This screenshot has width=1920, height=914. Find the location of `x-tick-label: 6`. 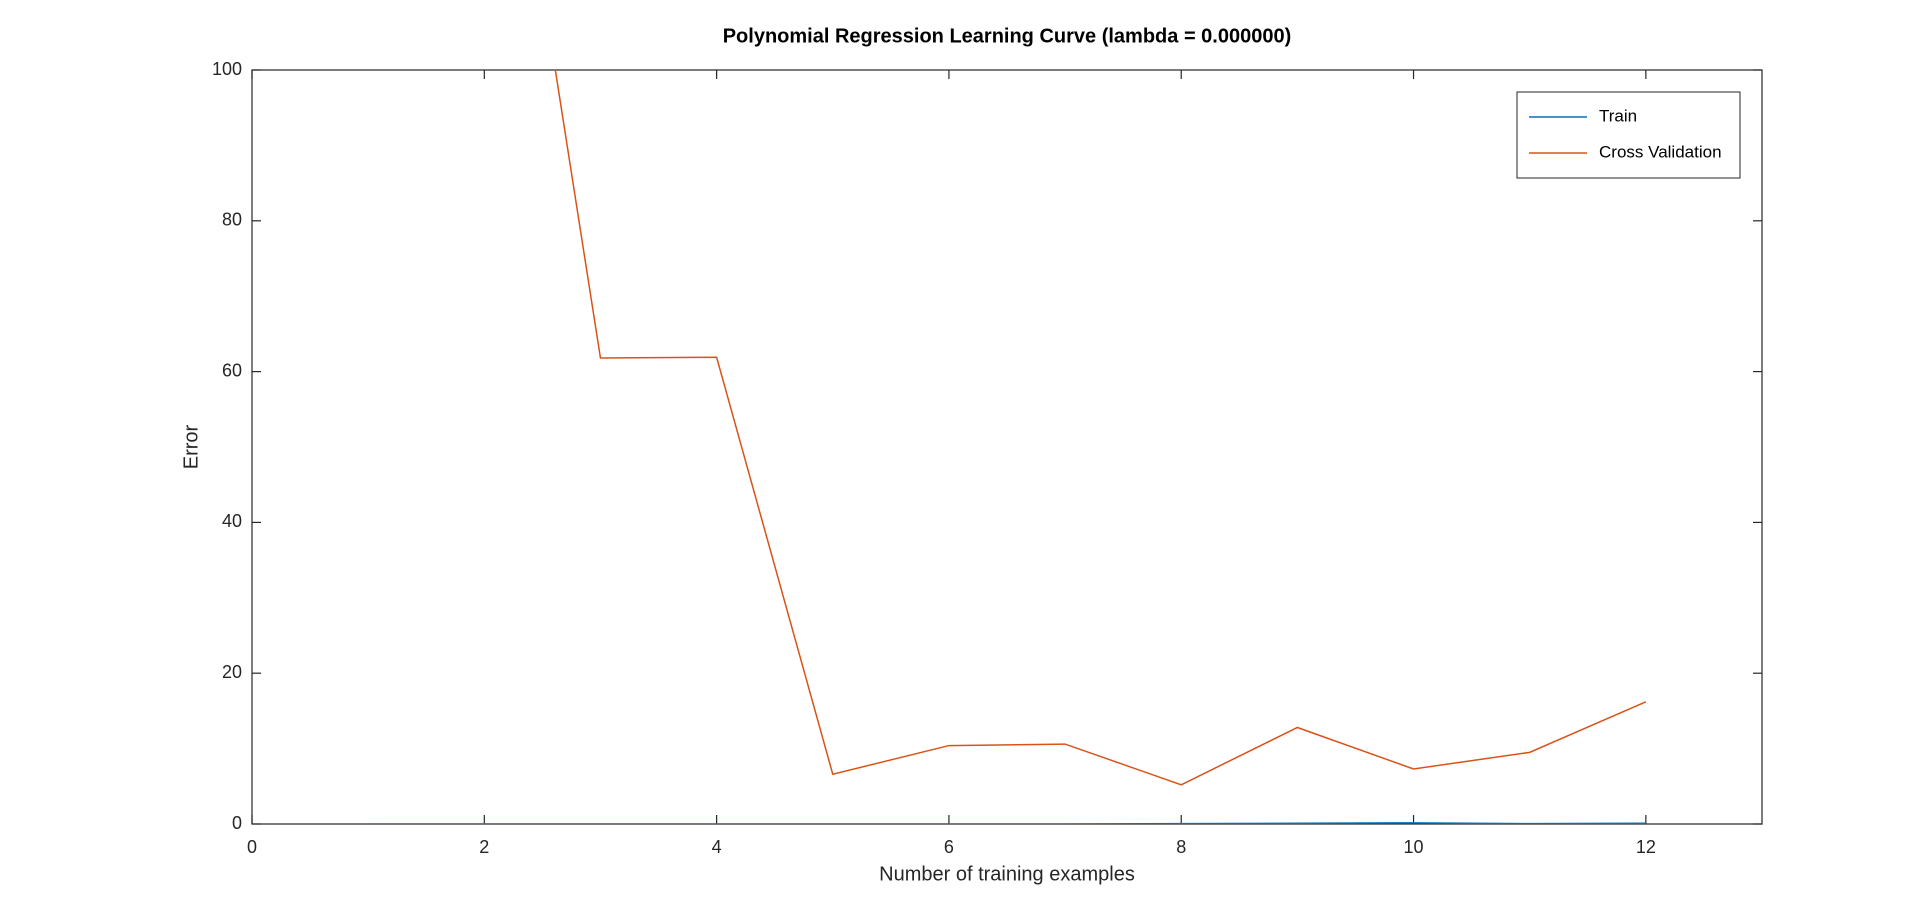

x-tick-label: 6 is located at coordinates (949, 847).